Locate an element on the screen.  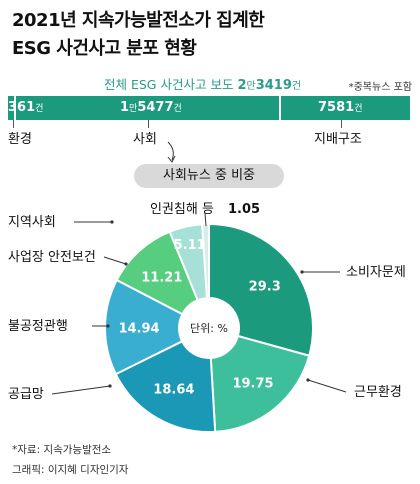
category-label: 소비자문제 is located at coordinates (376, 272).